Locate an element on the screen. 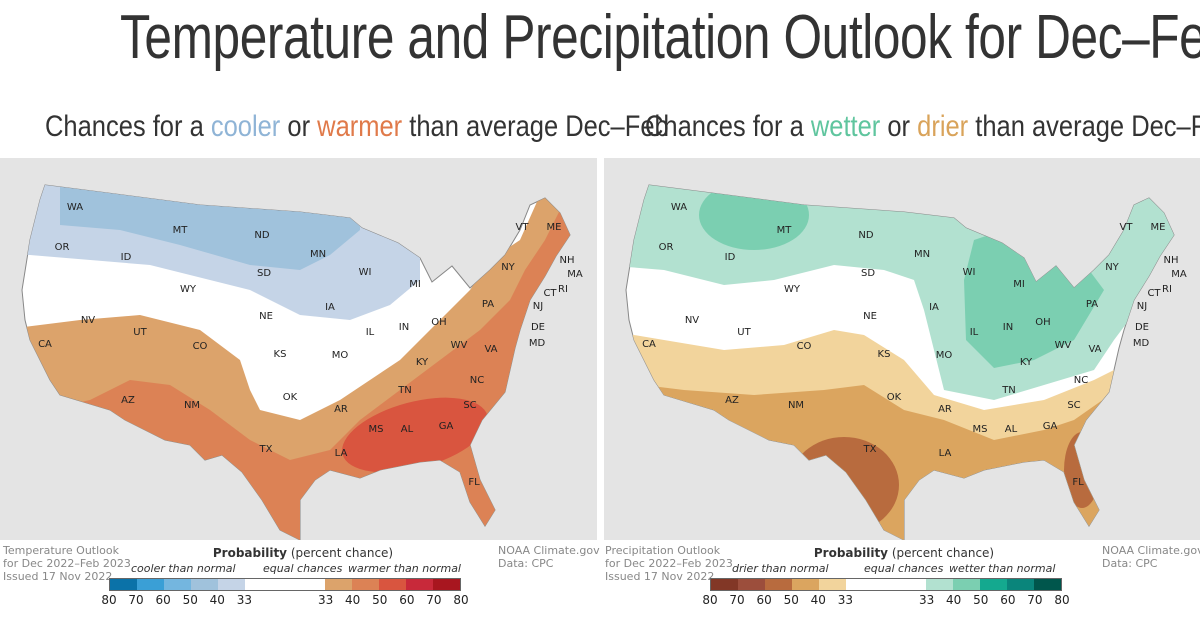 This screenshot has width=1200, height=630. drier-word: drier is located at coordinates (943, 126).